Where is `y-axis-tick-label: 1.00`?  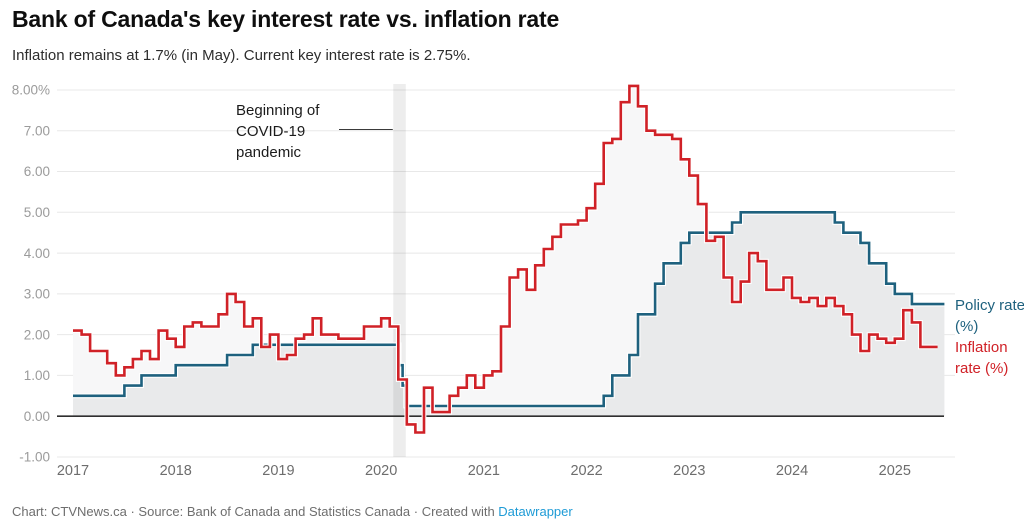
y-axis-tick-label: 1.00 is located at coordinates (37, 375).